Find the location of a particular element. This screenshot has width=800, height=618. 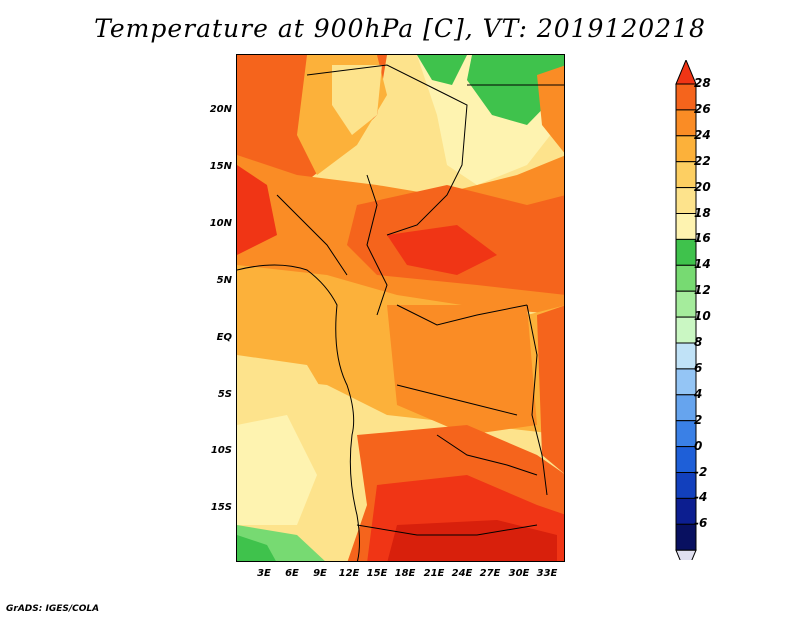

lat-label: 10S is located at coordinates (221, 450).